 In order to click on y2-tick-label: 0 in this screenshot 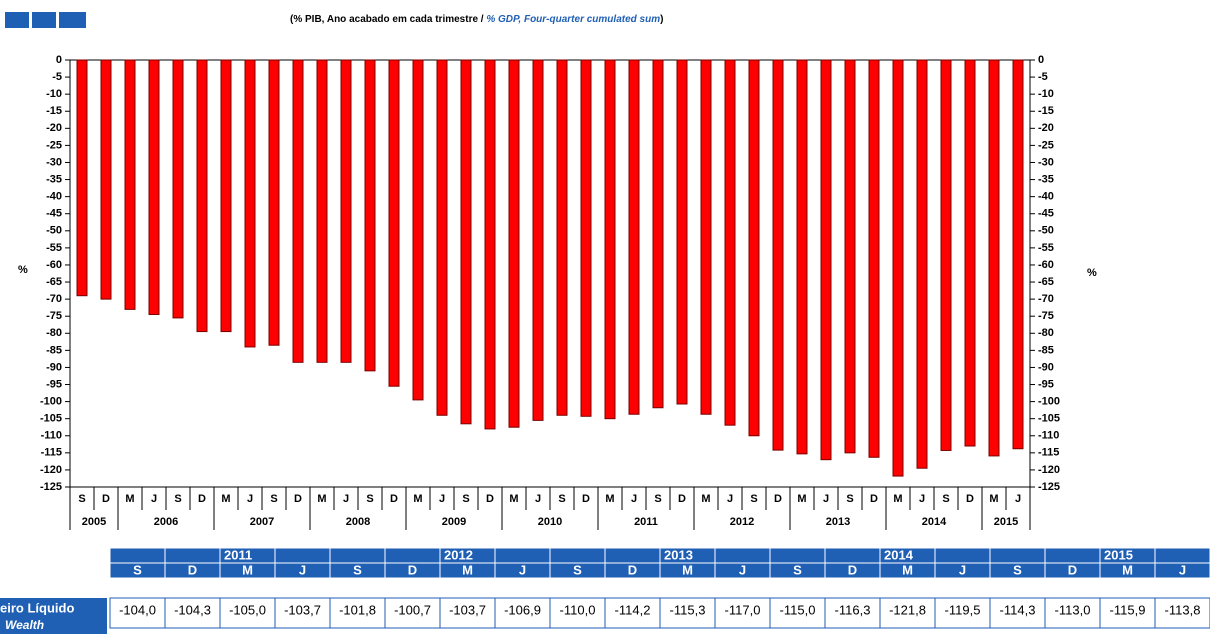, I will do `click(1041, 60)`.